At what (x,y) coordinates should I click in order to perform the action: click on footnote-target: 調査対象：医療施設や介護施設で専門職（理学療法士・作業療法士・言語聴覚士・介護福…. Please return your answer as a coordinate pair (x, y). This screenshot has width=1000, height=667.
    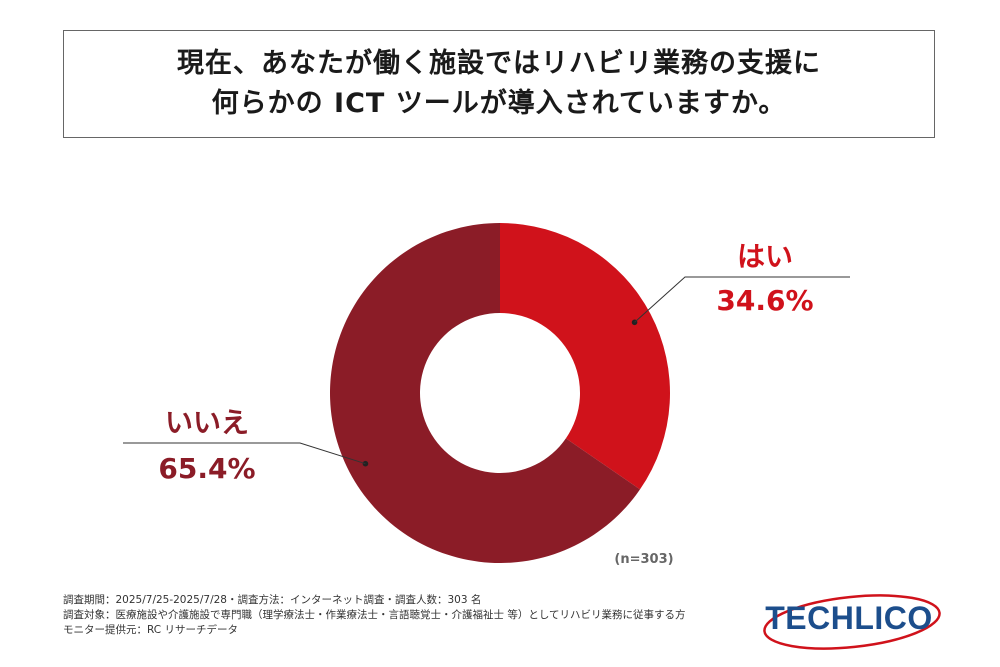
    Looking at the image, I should click on (374, 615).